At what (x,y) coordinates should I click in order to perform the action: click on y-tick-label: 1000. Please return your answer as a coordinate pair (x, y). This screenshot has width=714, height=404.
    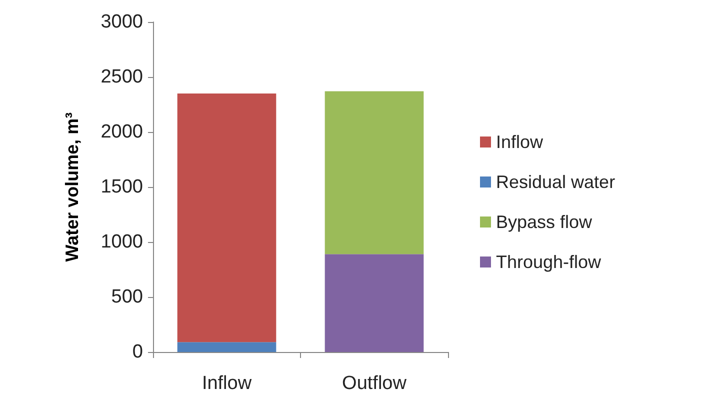
    Looking at the image, I should click on (121, 242).